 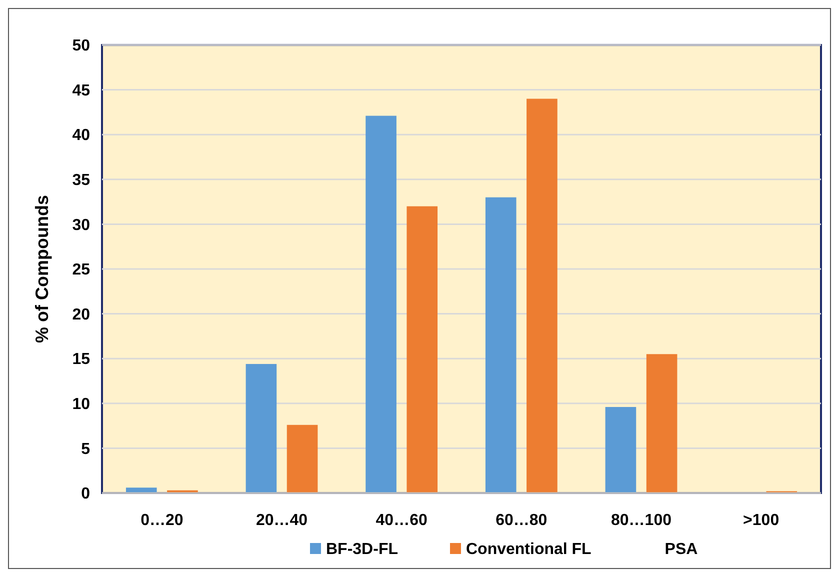 What do you see at coordinates (81, 91) in the screenshot?
I see `y-tick-label: 45` at bounding box center [81, 91].